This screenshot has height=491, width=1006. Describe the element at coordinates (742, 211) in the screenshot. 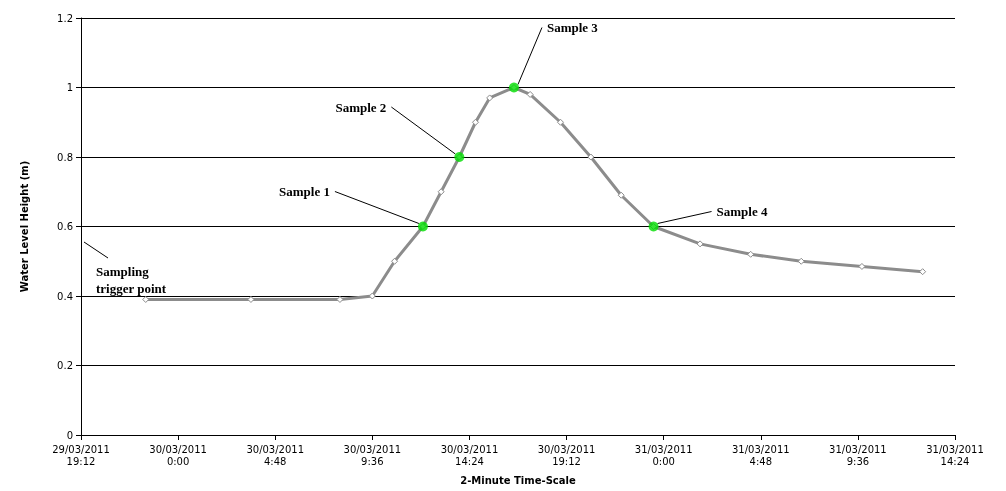

I see `annotation: Sample 4` at that location.